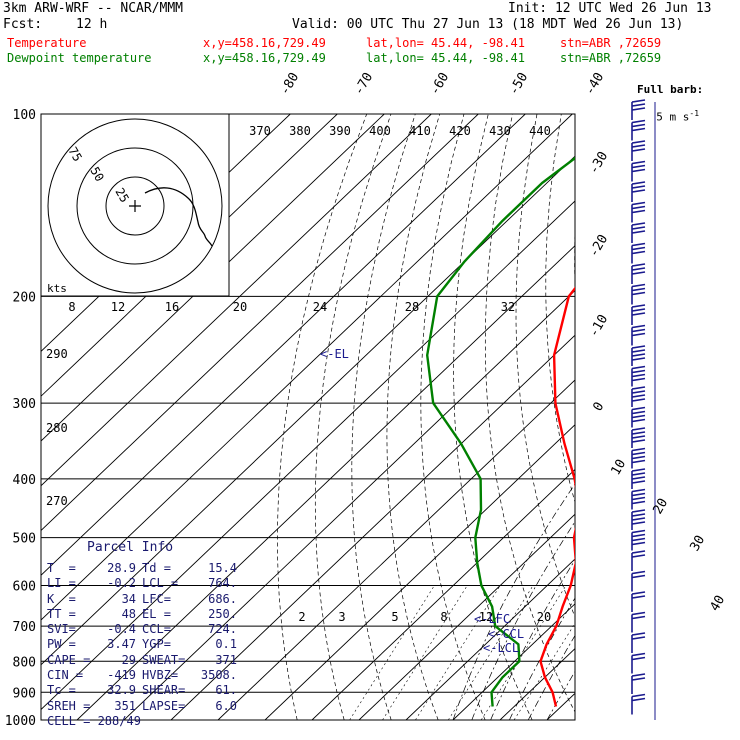 This screenshot has height=740, width=740. I want to click on pressure-tick-label: 900, so click(24, 693).